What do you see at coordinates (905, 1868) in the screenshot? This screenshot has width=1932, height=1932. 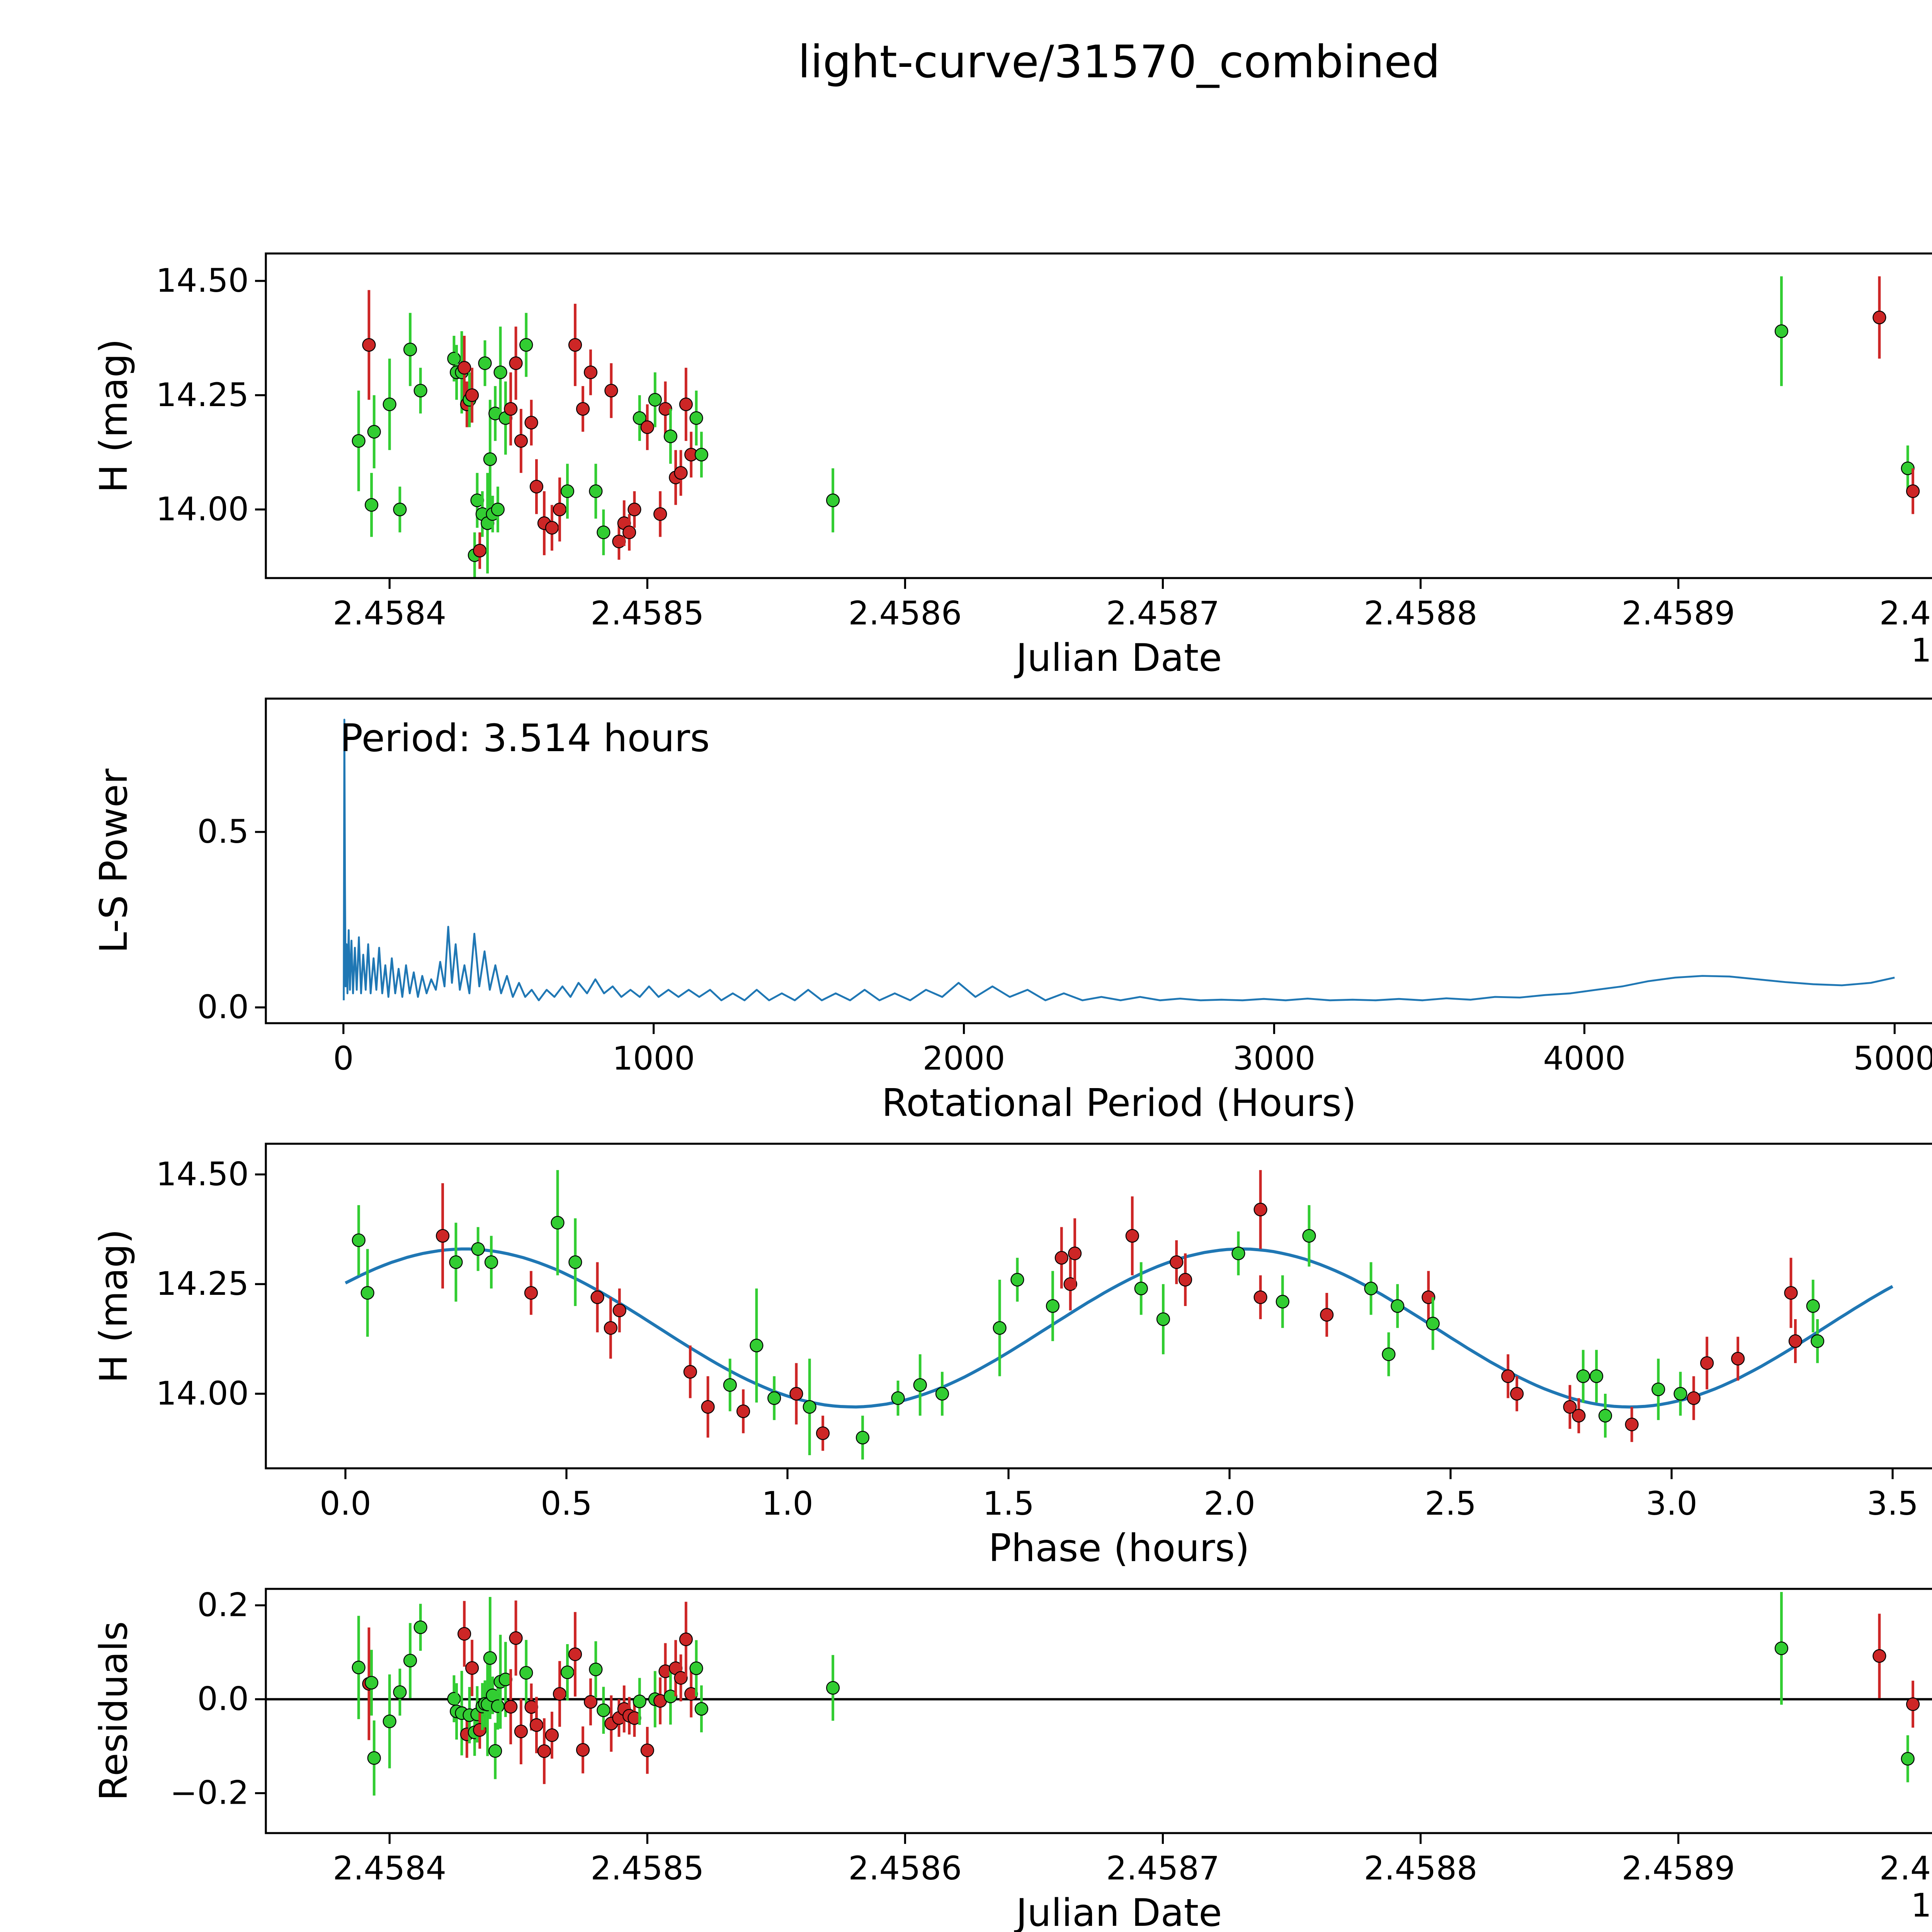 I see `x-tick-label: 2.4586` at bounding box center [905, 1868].